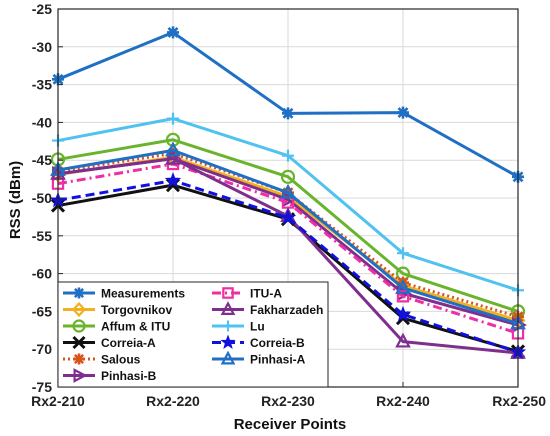 The height and width of the screenshot is (436, 550). What do you see at coordinates (42, 47) in the screenshot?
I see `y-tick-label: -30` at bounding box center [42, 47].